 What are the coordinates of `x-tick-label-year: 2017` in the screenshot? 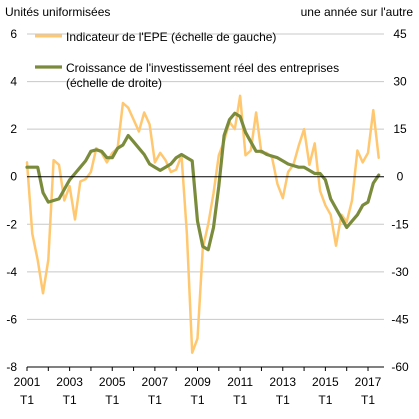 It's located at (368, 382).